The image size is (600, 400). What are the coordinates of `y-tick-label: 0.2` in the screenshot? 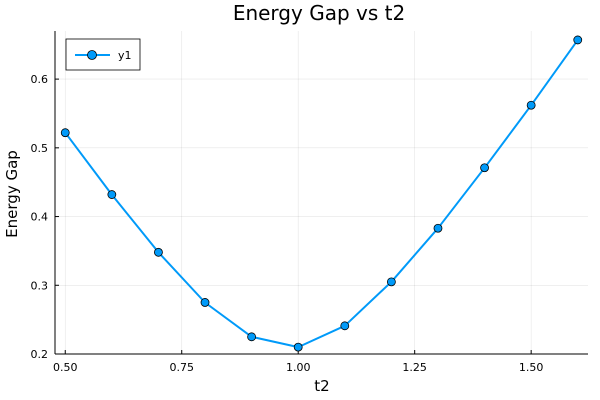 It's located at (40, 354).